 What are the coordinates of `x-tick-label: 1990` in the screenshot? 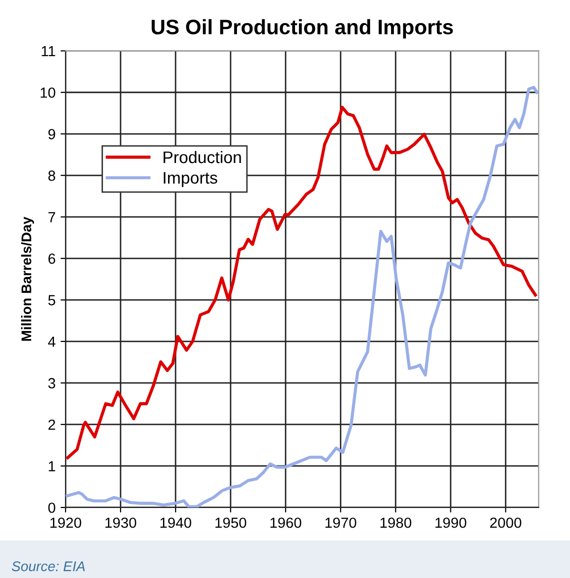 It's located at (451, 523).